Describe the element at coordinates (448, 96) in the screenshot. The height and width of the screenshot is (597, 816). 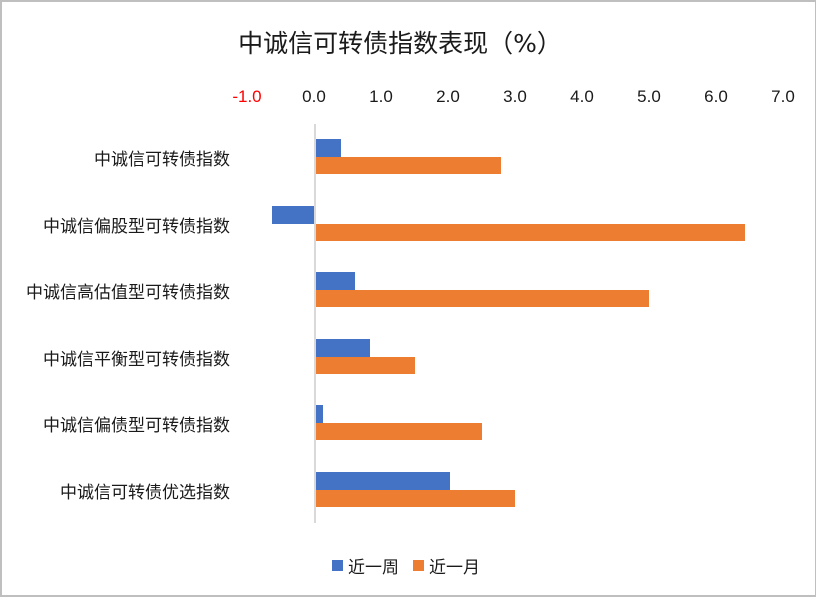
I see `x-tick-label: 2.0` at that location.